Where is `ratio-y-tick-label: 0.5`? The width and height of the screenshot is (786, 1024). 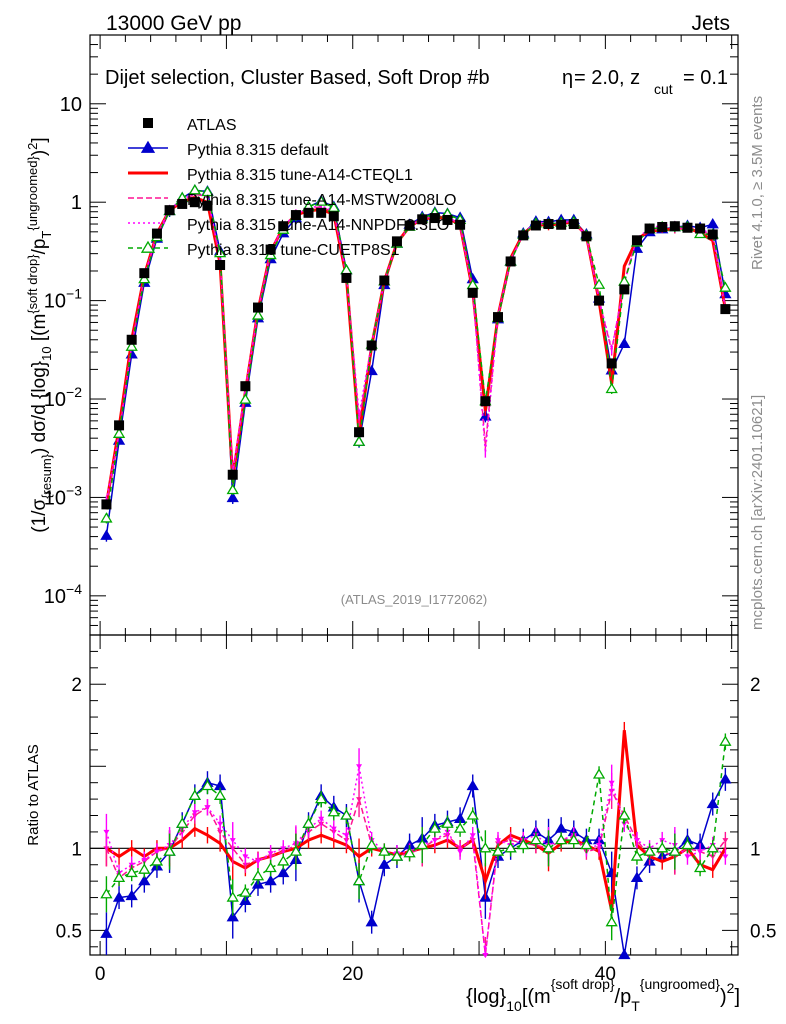
ratio-y-tick-label: 0.5 is located at coordinates (69, 931).